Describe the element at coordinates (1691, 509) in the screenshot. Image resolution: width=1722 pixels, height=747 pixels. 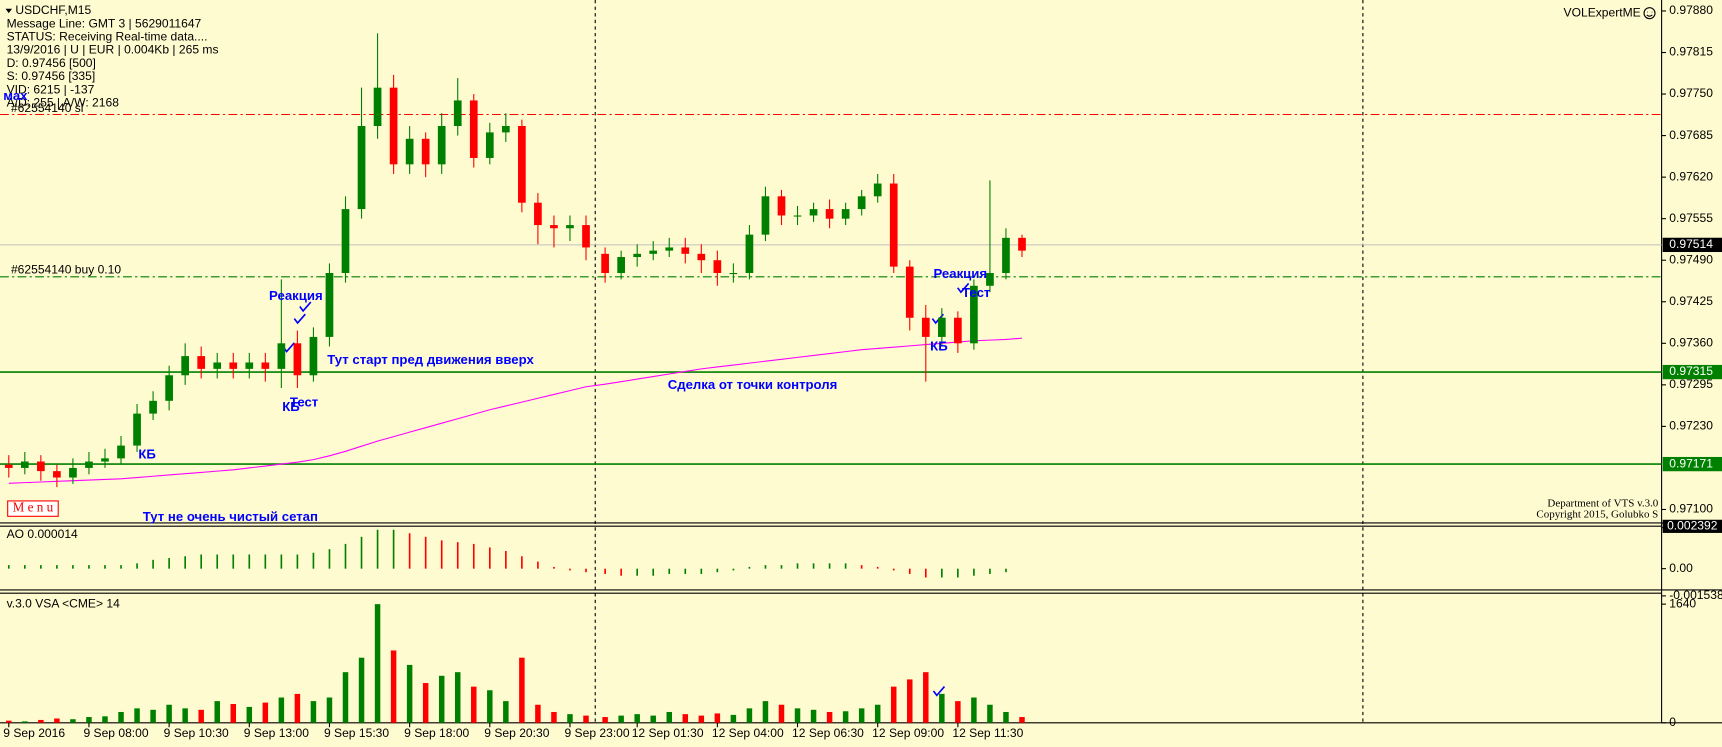
I see `y-tick-label: 0.97100` at that location.